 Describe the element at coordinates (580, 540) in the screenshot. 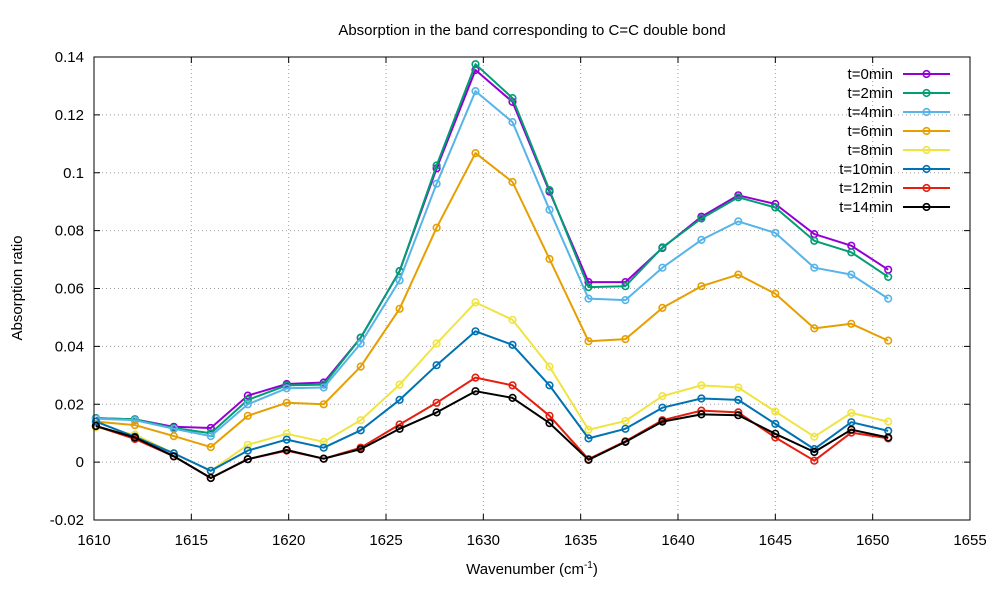

I see `x-tick-label: 1635` at that location.